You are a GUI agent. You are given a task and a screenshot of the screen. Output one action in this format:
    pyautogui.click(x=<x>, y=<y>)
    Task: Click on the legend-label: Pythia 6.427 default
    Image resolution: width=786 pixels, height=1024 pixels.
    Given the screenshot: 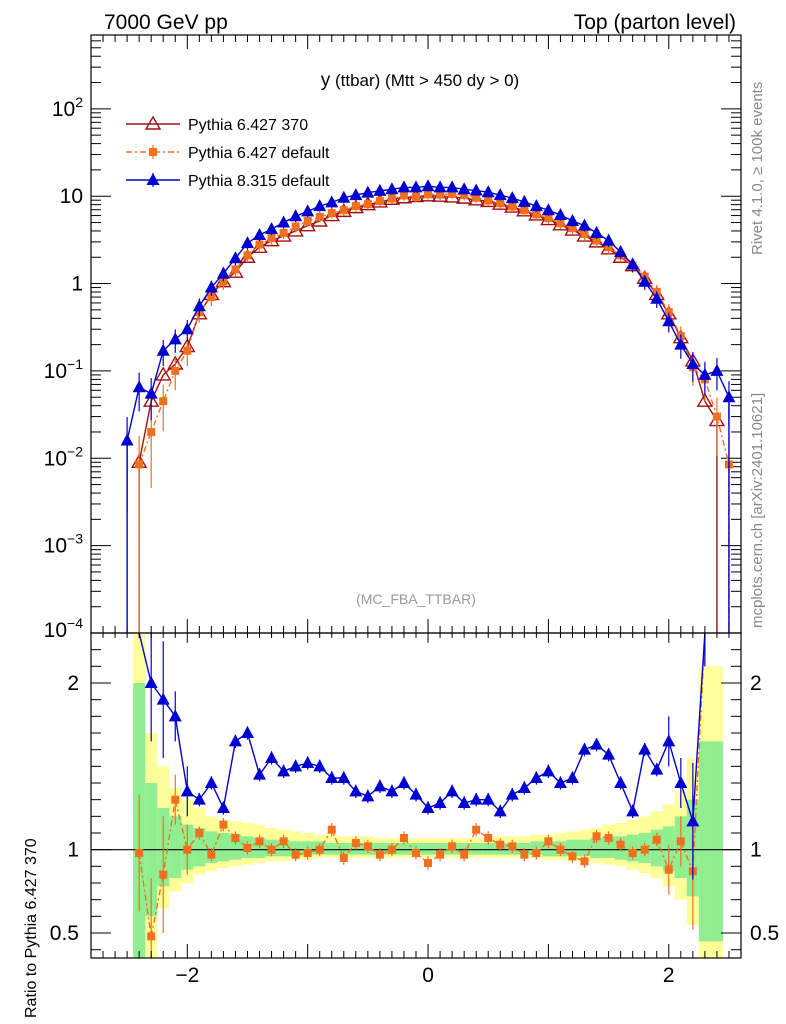 What is the action you would take?
    pyautogui.click(x=259, y=153)
    